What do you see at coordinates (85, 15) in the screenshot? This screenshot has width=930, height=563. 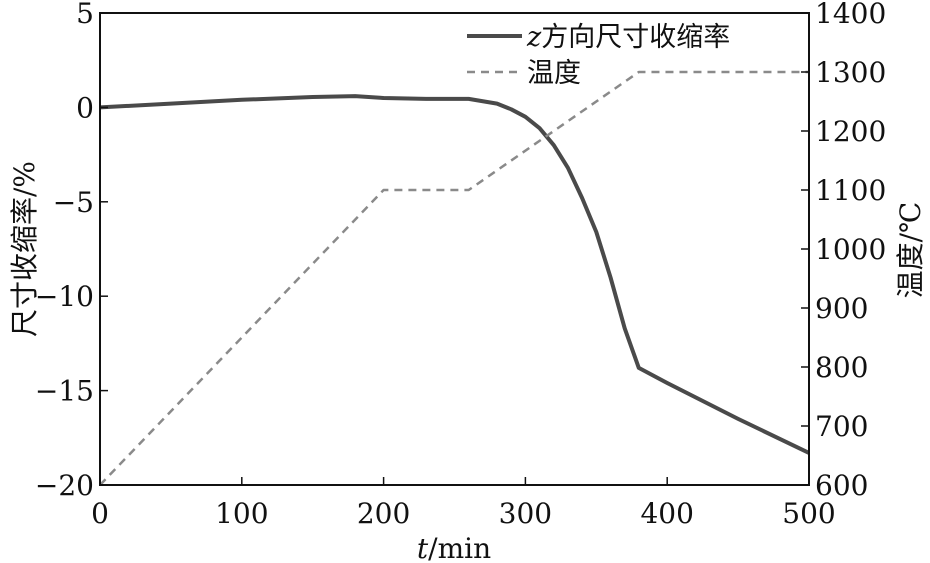 I see `y-left-tick-label: 5` at bounding box center [85, 15].